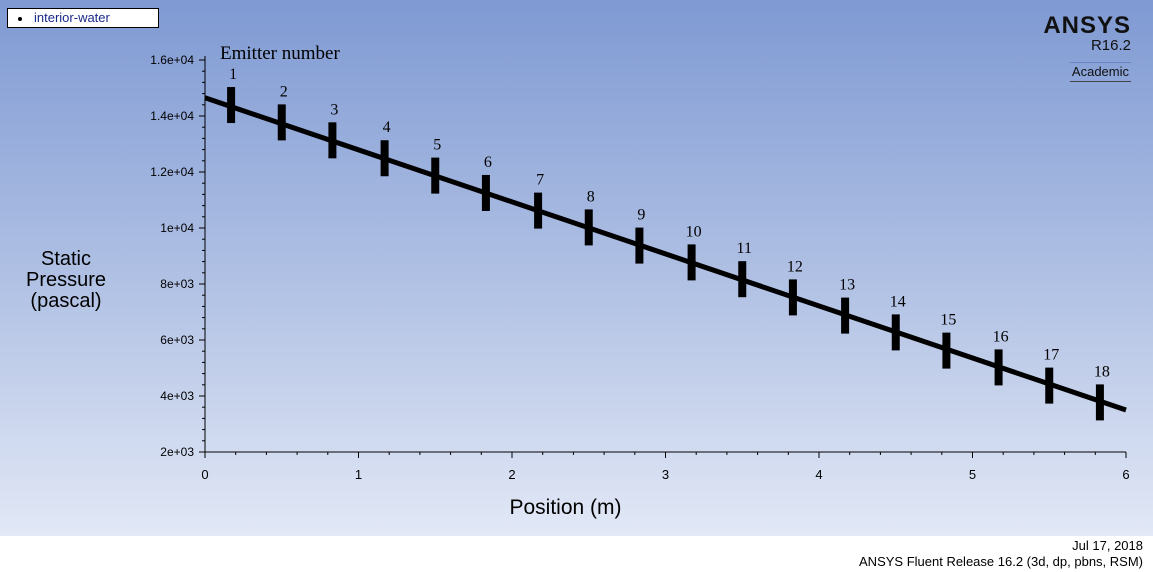 The width and height of the screenshot is (1153, 572). What do you see at coordinates (818, 474) in the screenshot?
I see `x-tick-label: 4` at bounding box center [818, 474].